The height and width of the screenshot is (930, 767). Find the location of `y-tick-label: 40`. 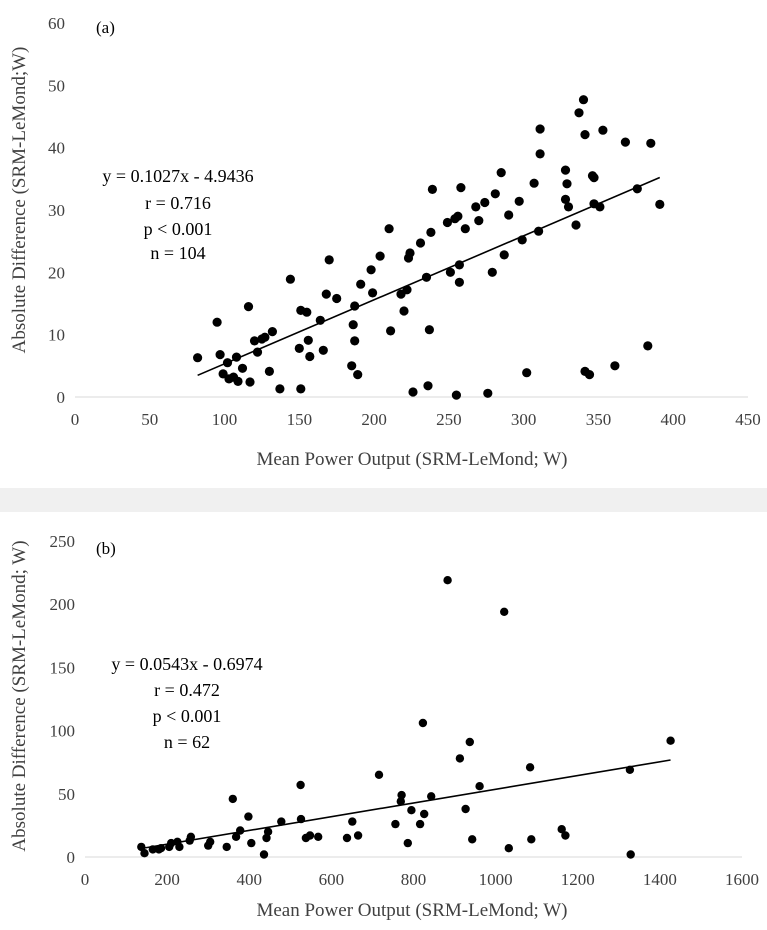

y-tick-label: 40 is located at coordinates (56, 148).